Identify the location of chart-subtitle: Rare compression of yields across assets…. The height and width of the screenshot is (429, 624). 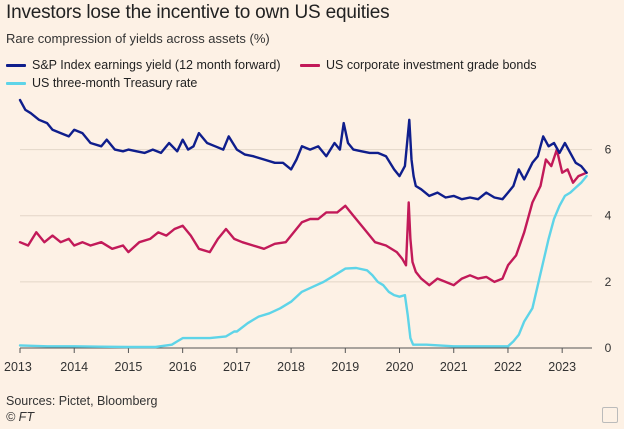
(138, 38).